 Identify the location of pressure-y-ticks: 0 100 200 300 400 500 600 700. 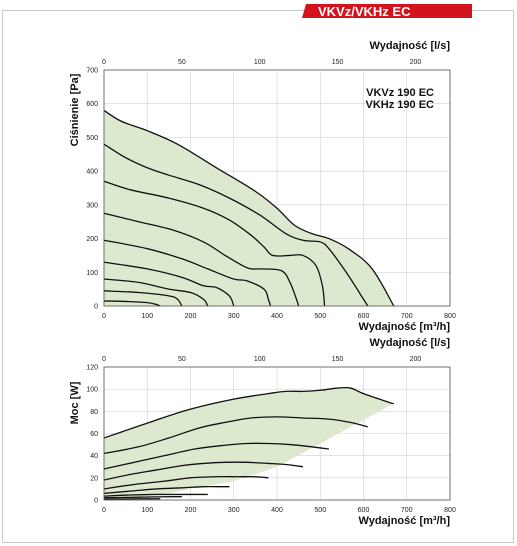
(92, 189).